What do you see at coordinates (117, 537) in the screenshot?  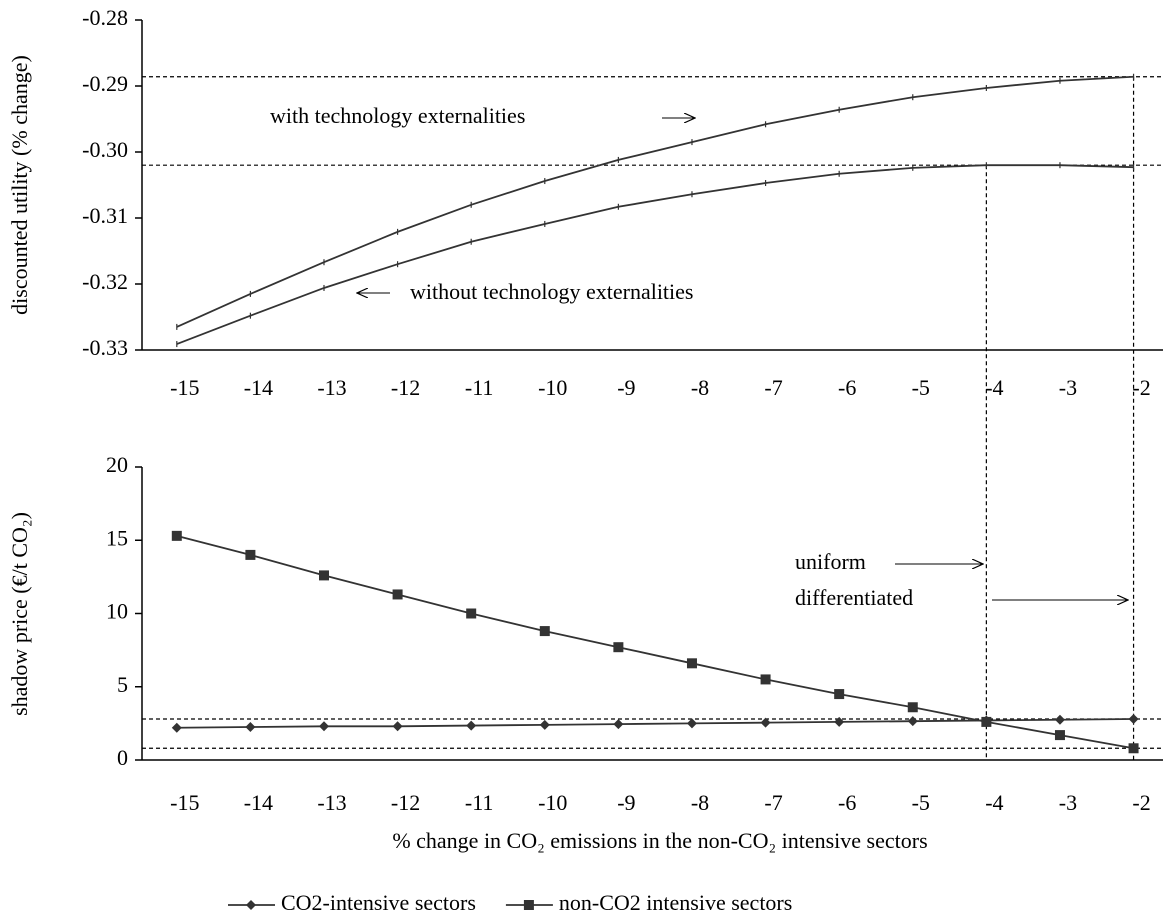 I see `y-tick-label: 15` at bounding box center [117, 537].